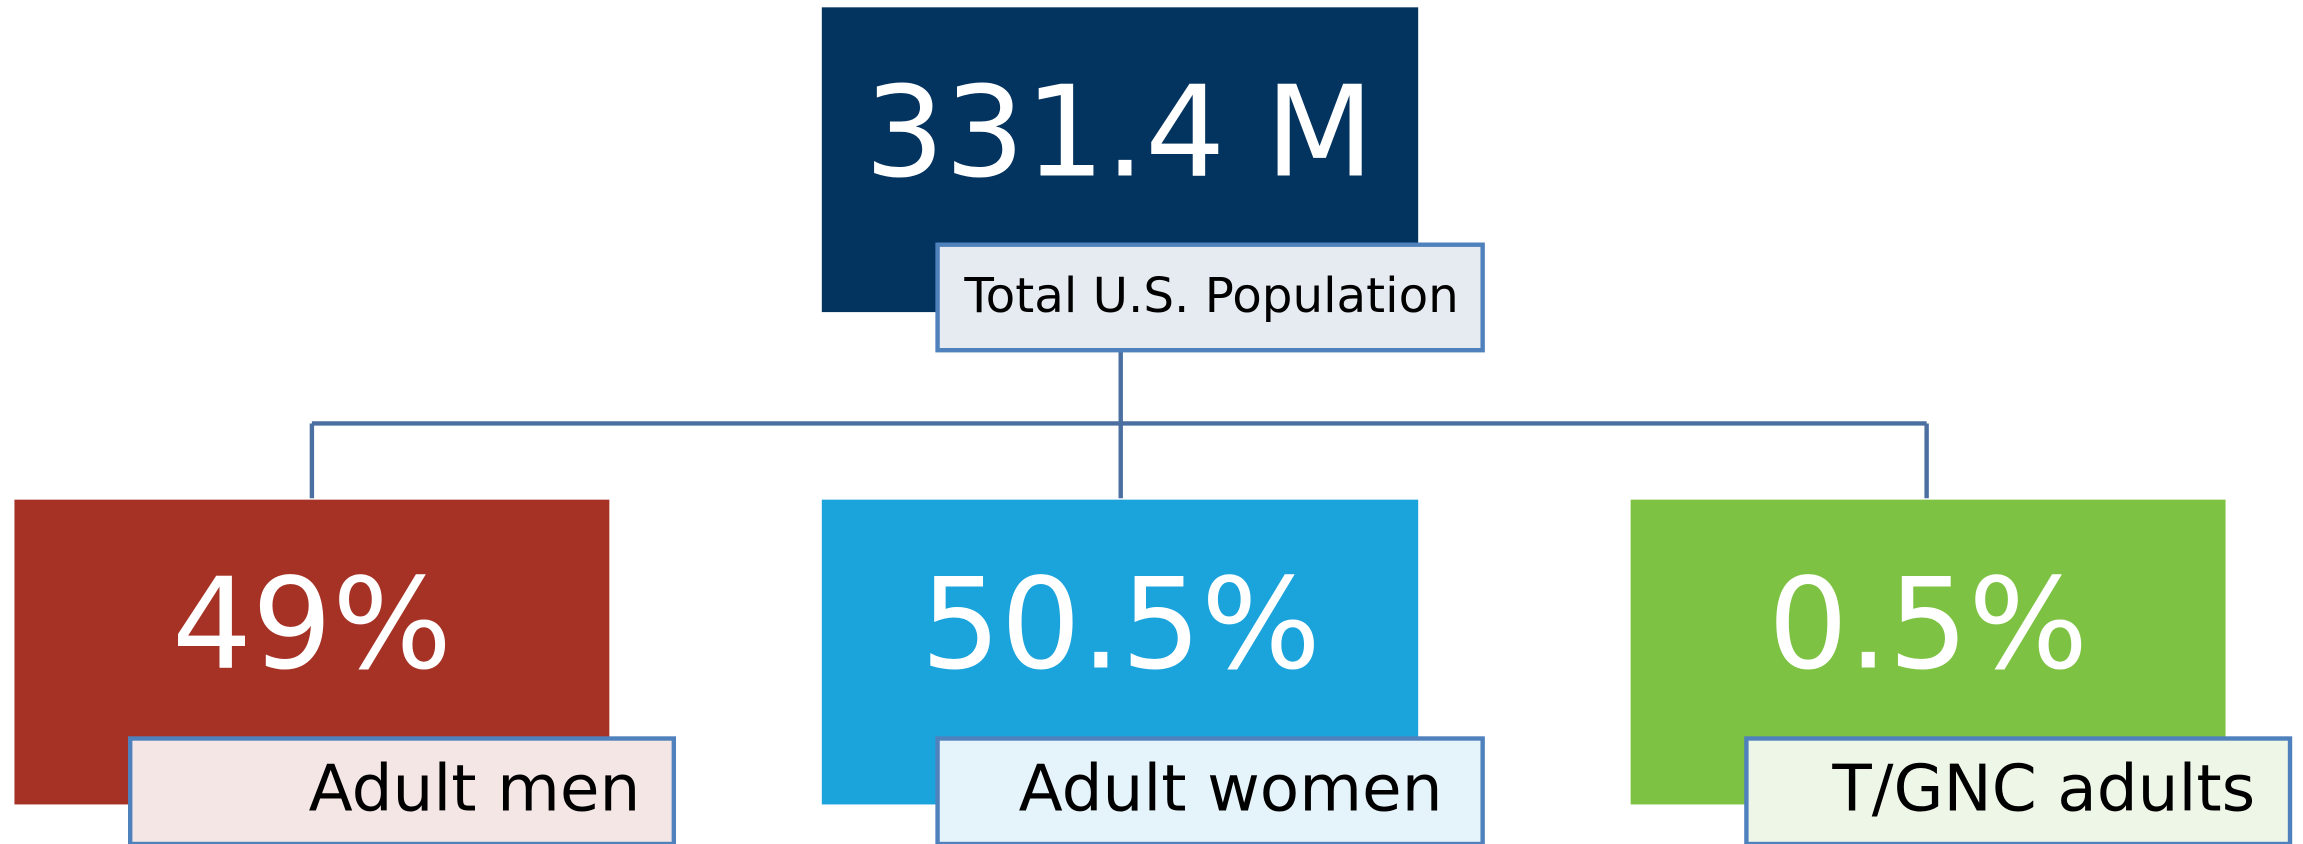  I want to click on connectors, so click(1119, 424).